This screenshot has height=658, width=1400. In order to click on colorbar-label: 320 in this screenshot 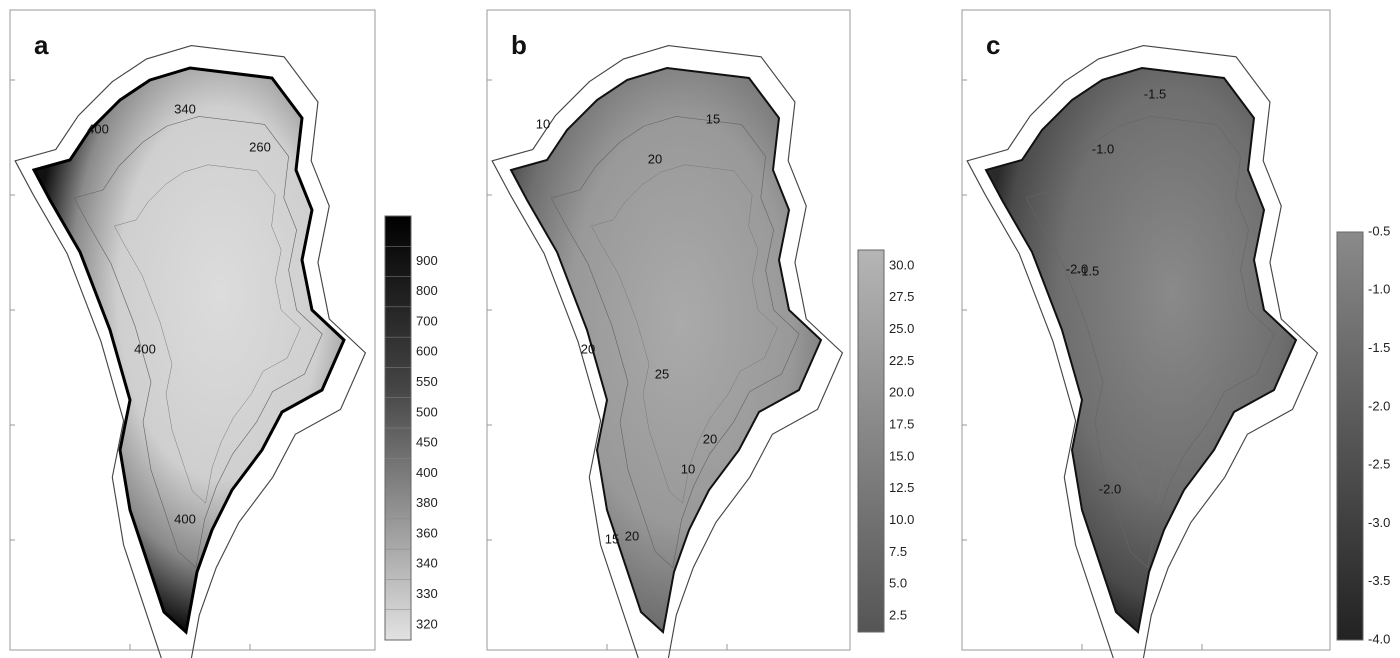, I will do `click(427, 623)`.